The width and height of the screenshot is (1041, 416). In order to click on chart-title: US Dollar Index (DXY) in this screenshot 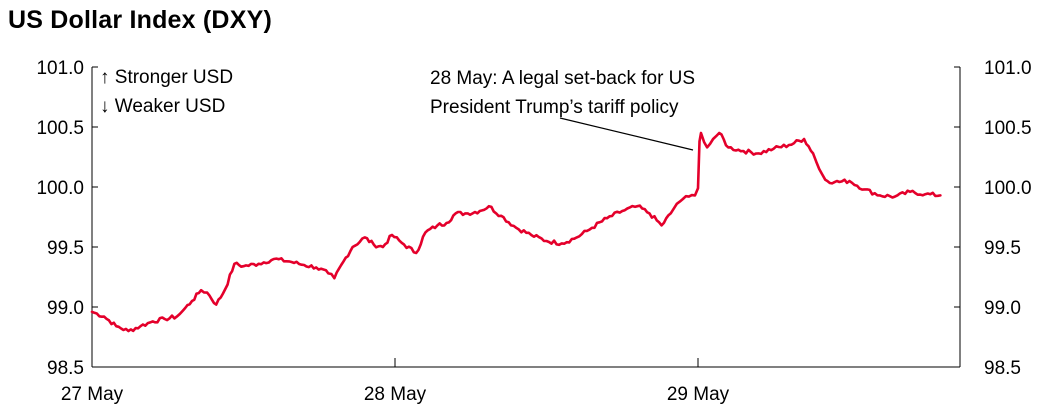, I will do `click(140, 20)`.